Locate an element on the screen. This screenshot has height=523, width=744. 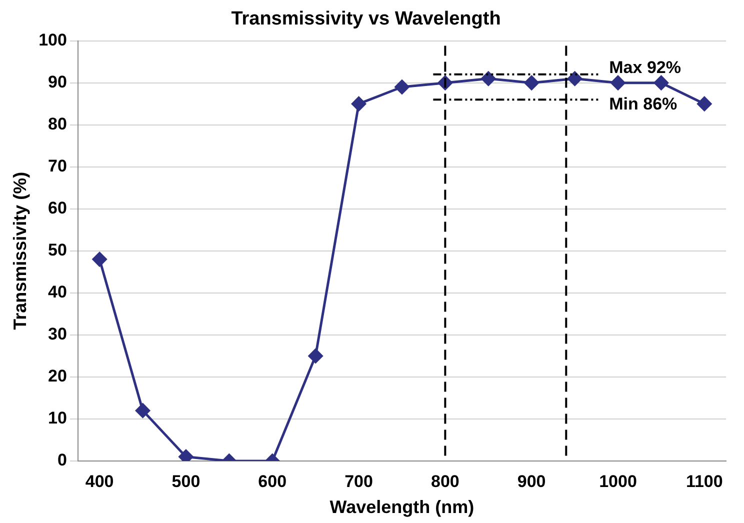
x-tick-label: 1000 is located at coordinates (618, 481).